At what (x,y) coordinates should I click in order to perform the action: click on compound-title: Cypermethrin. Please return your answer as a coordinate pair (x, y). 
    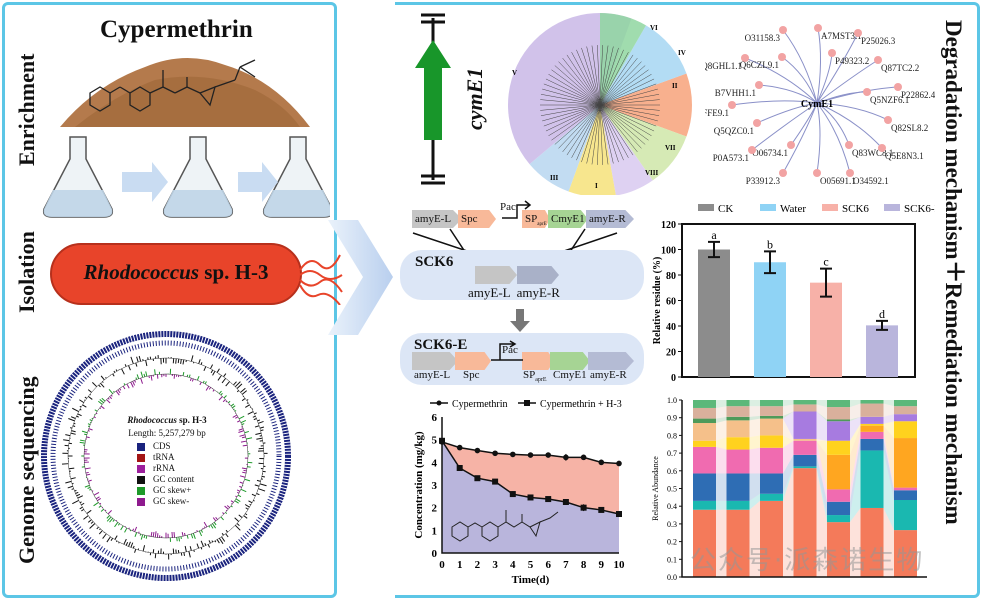
    Looking at the image, I should click on (176, 29).